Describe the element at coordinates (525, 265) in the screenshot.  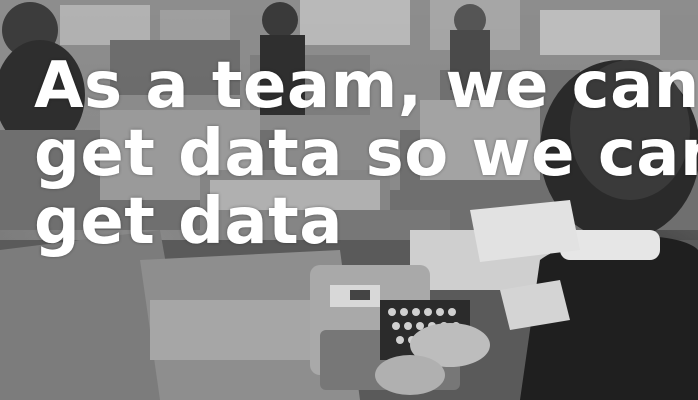
I see `papers` at that location.